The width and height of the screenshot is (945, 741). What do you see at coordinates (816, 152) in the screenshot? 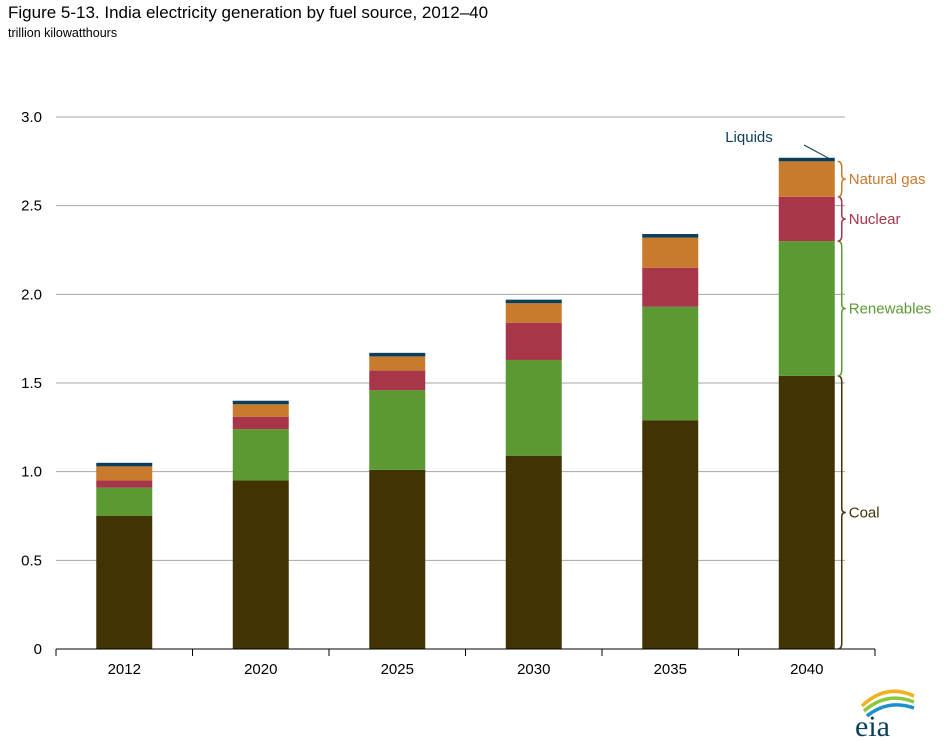
I see `liquids-leader-line` at bounding box center [816, 152].